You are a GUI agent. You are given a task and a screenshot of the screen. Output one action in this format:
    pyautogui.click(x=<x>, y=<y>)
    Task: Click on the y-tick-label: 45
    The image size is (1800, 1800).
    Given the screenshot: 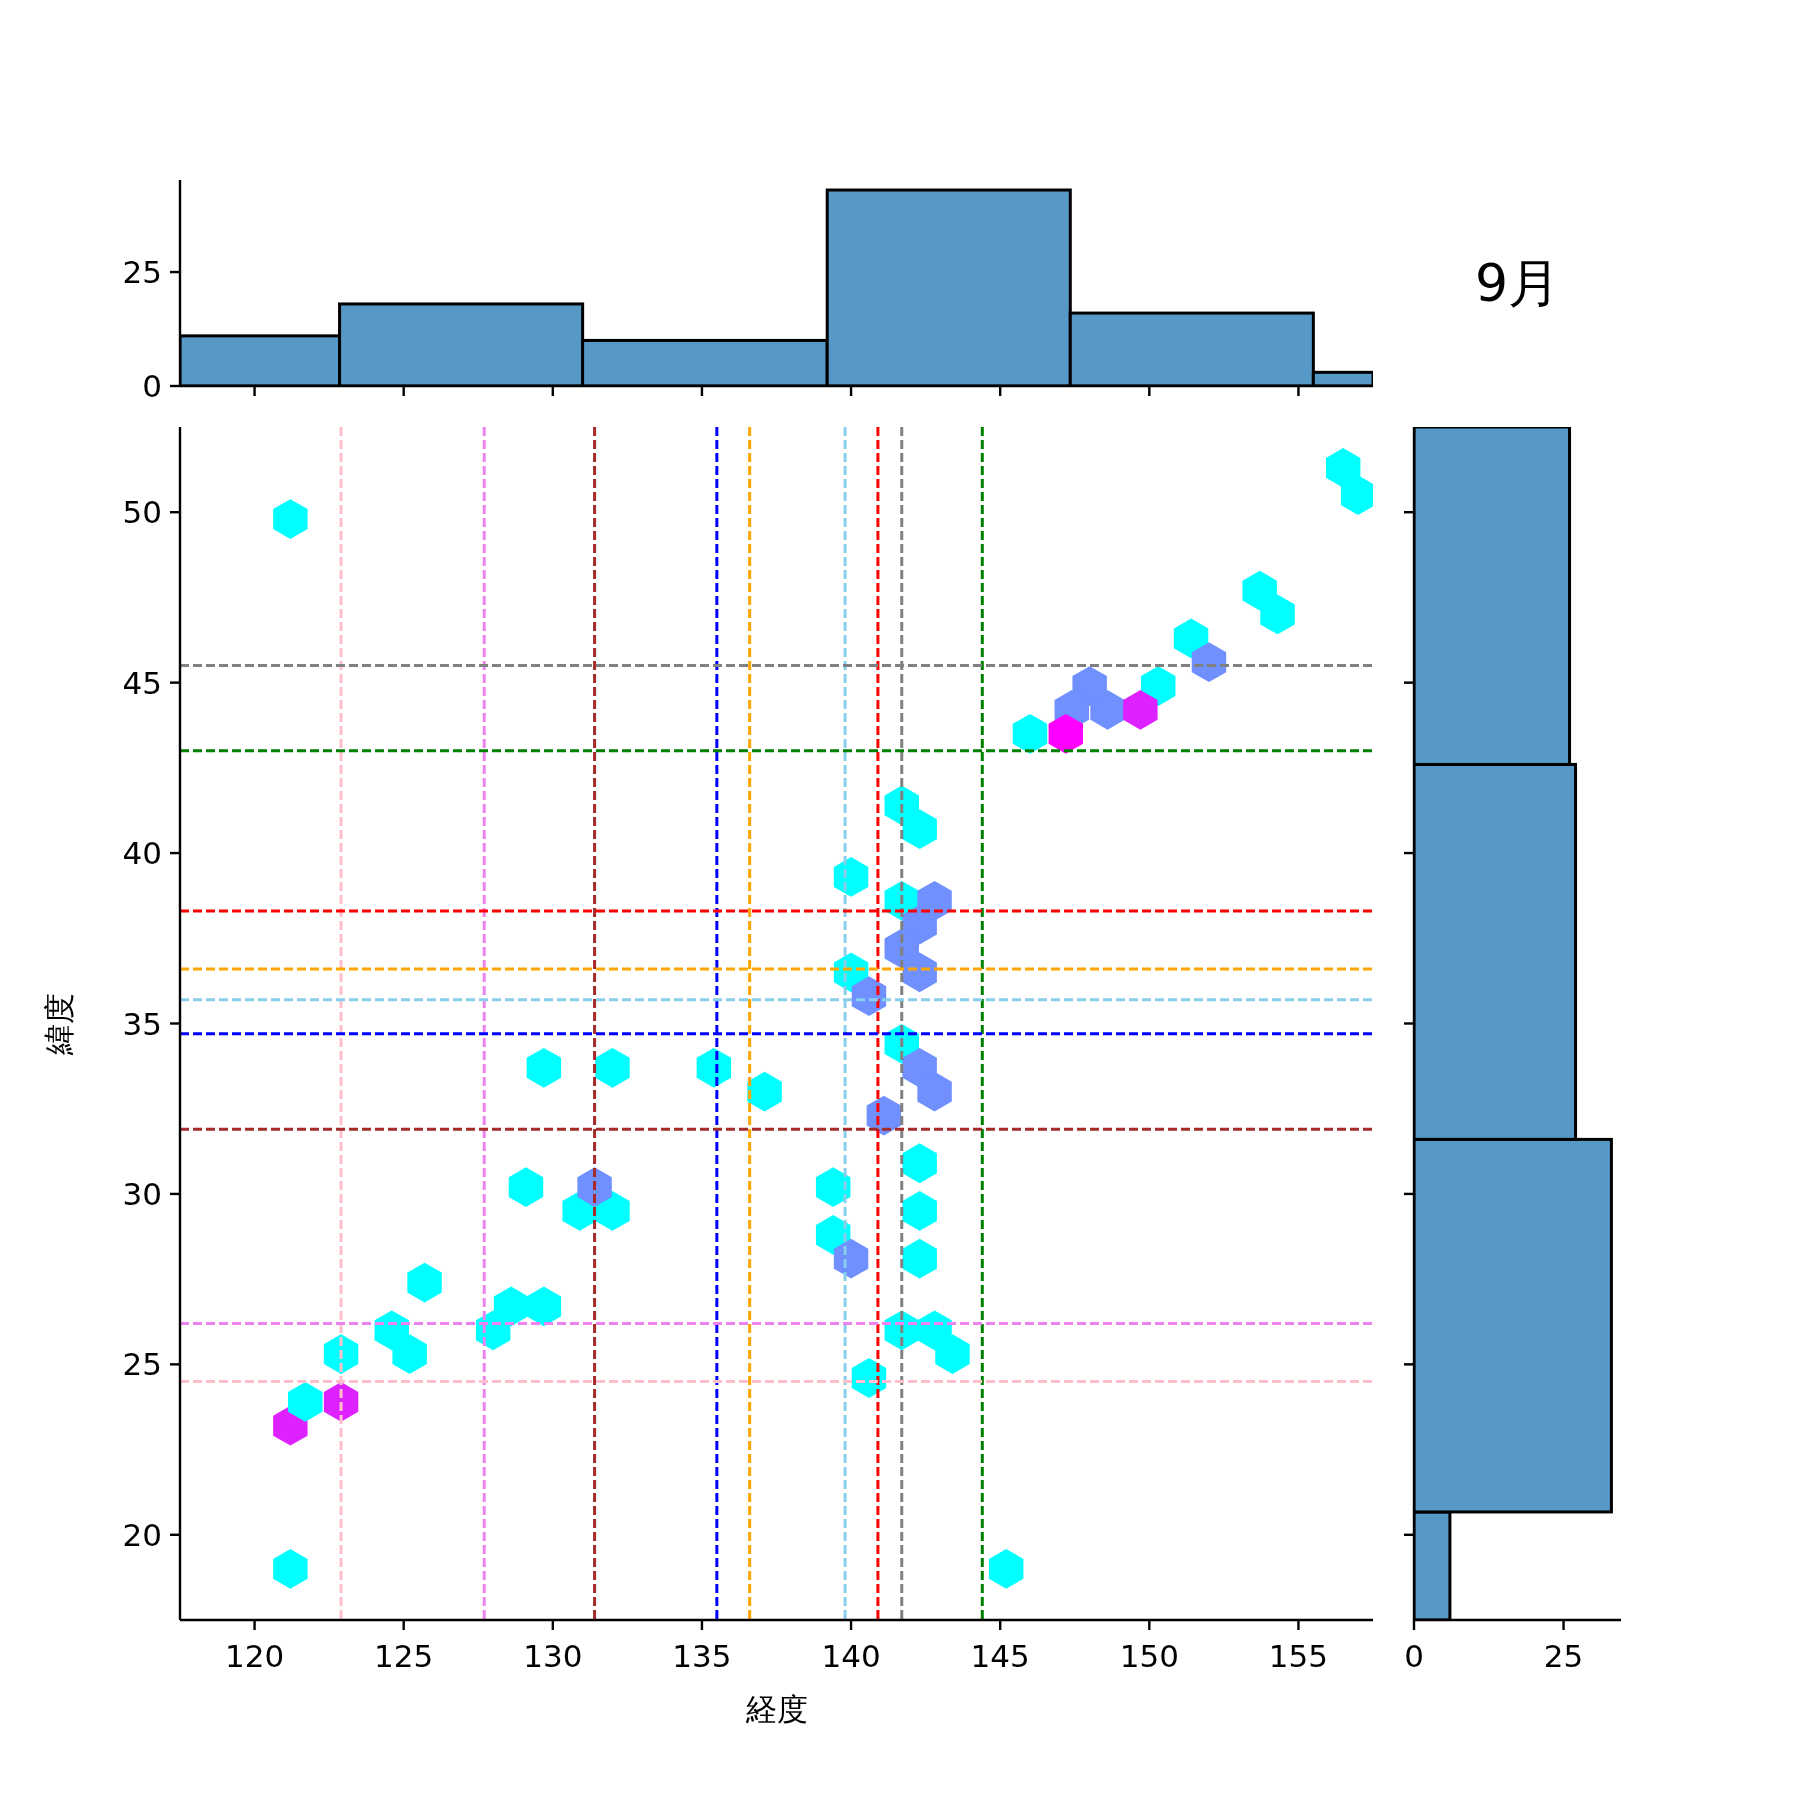 What is the action you would take?
    pyautogui.click(x=142, y=682)
    